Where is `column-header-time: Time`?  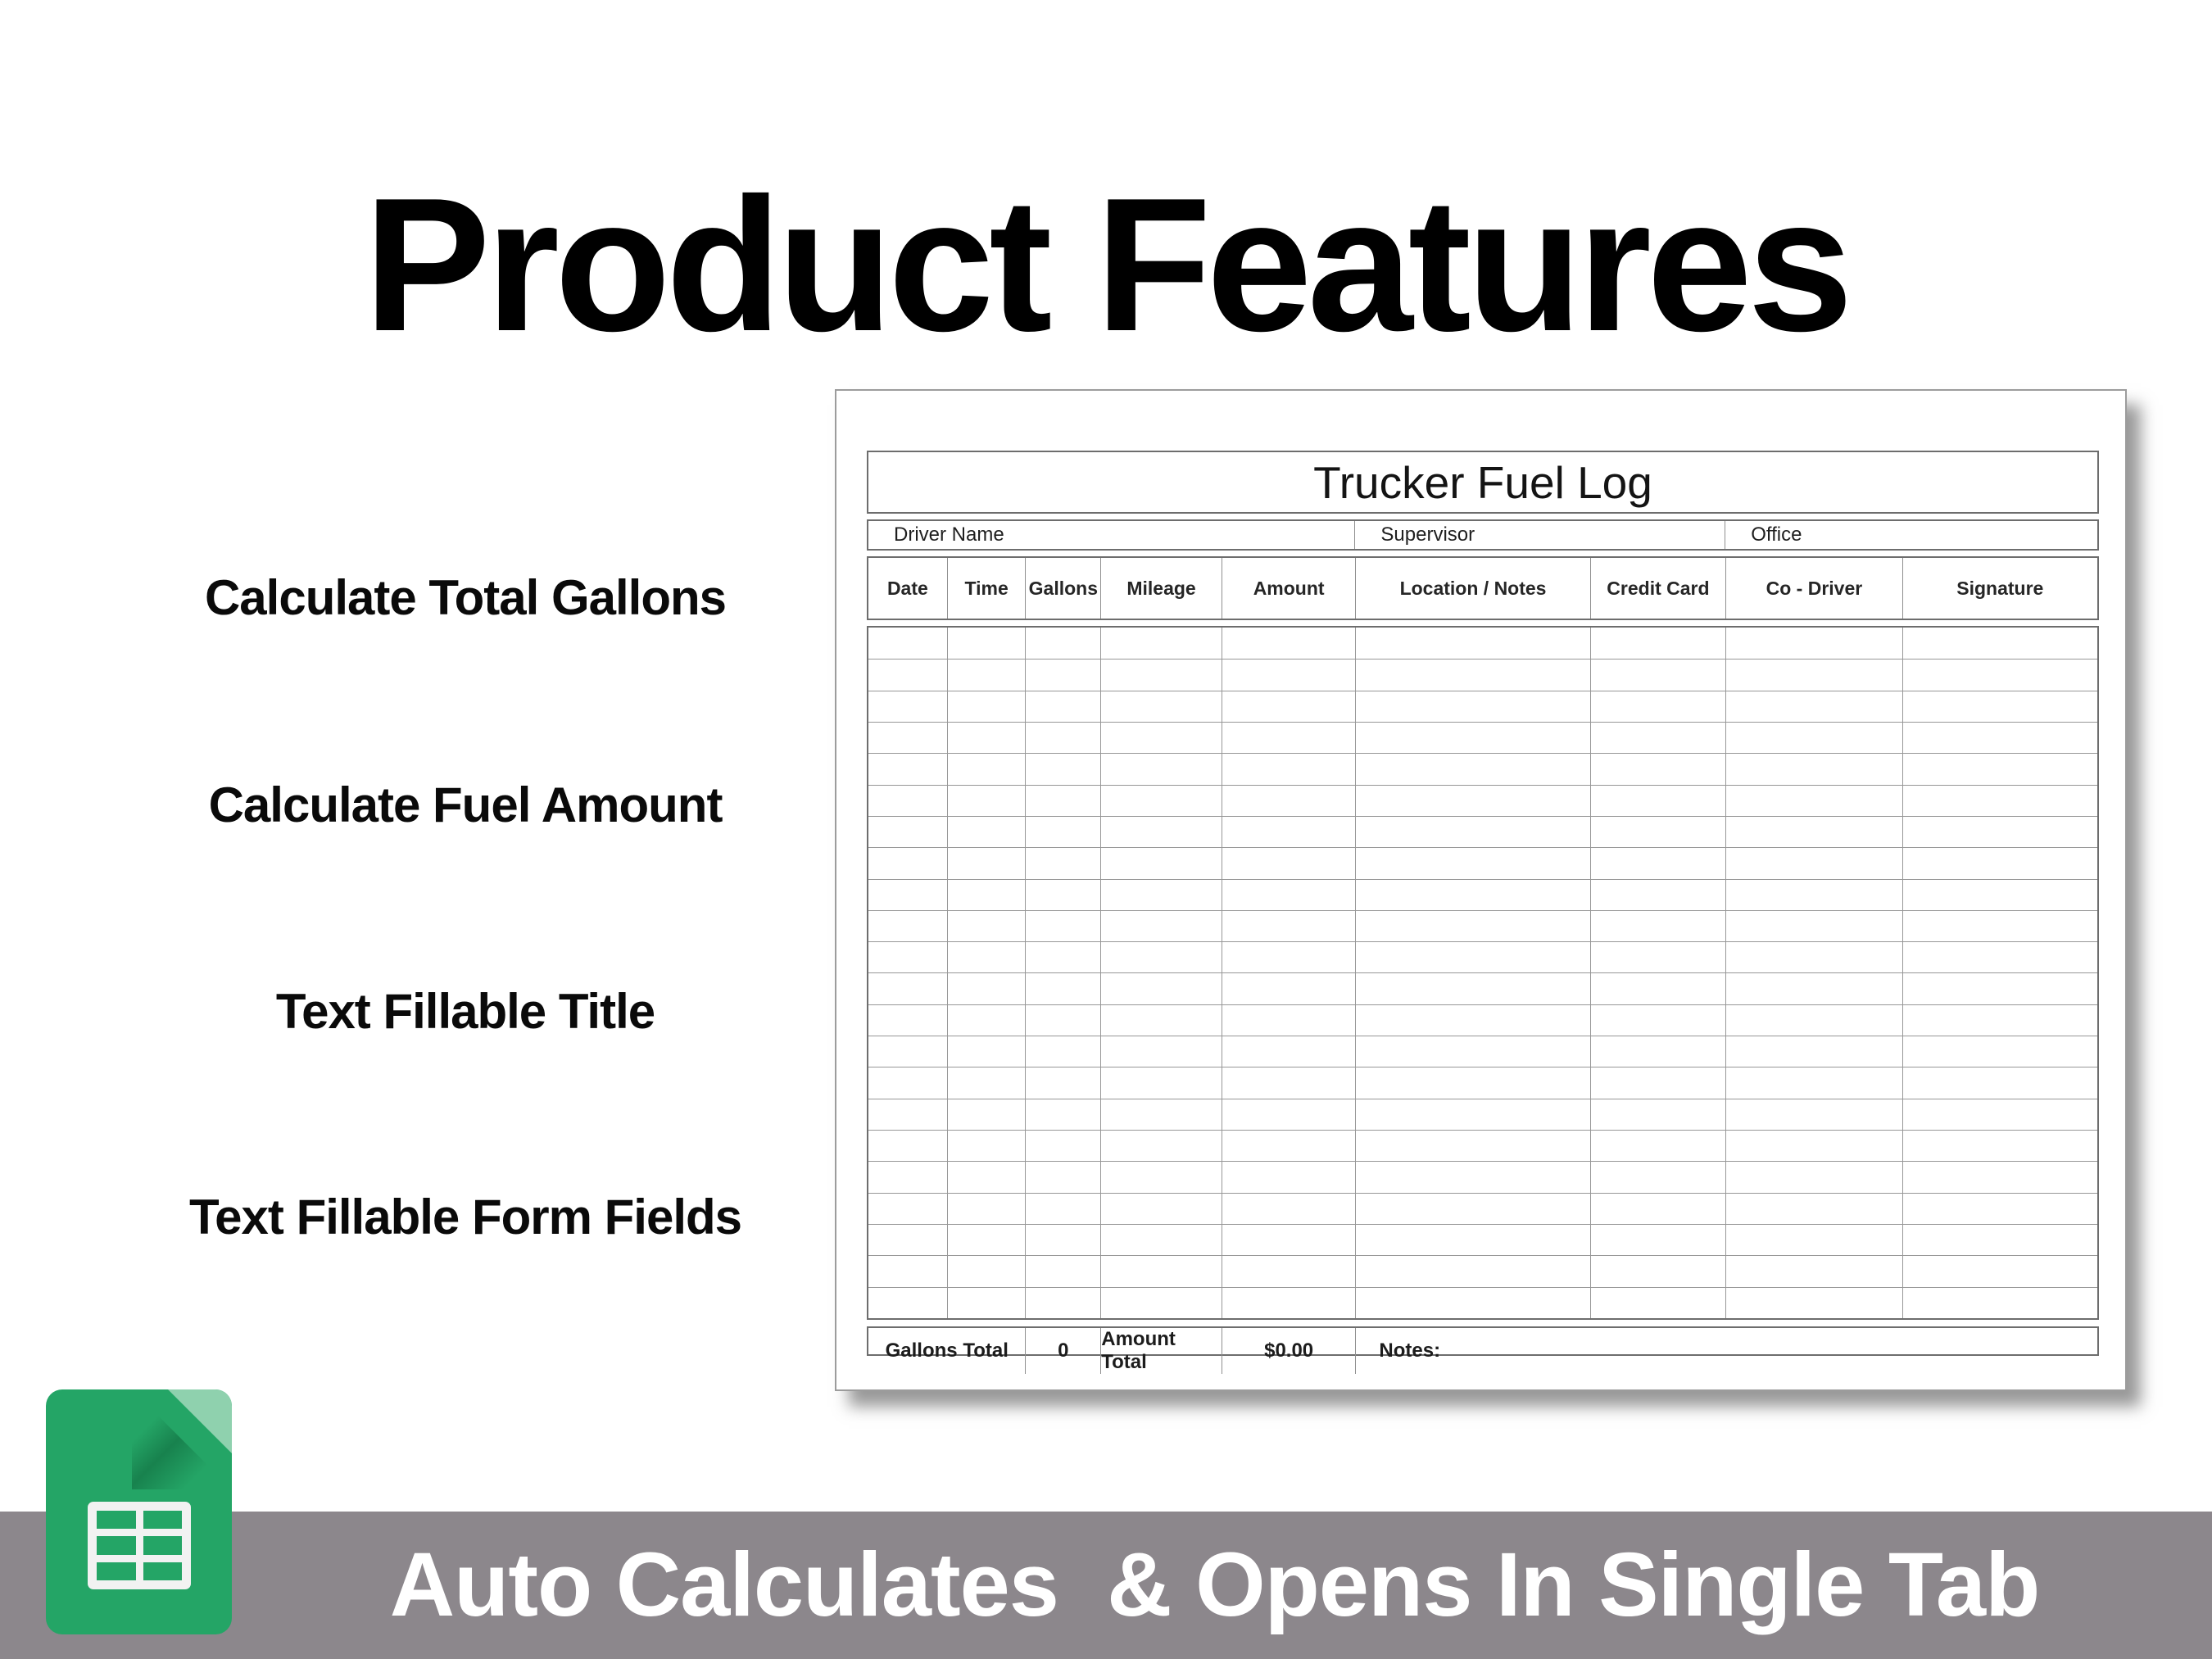
column-header-time: Time is located at coordinates (987, 588).